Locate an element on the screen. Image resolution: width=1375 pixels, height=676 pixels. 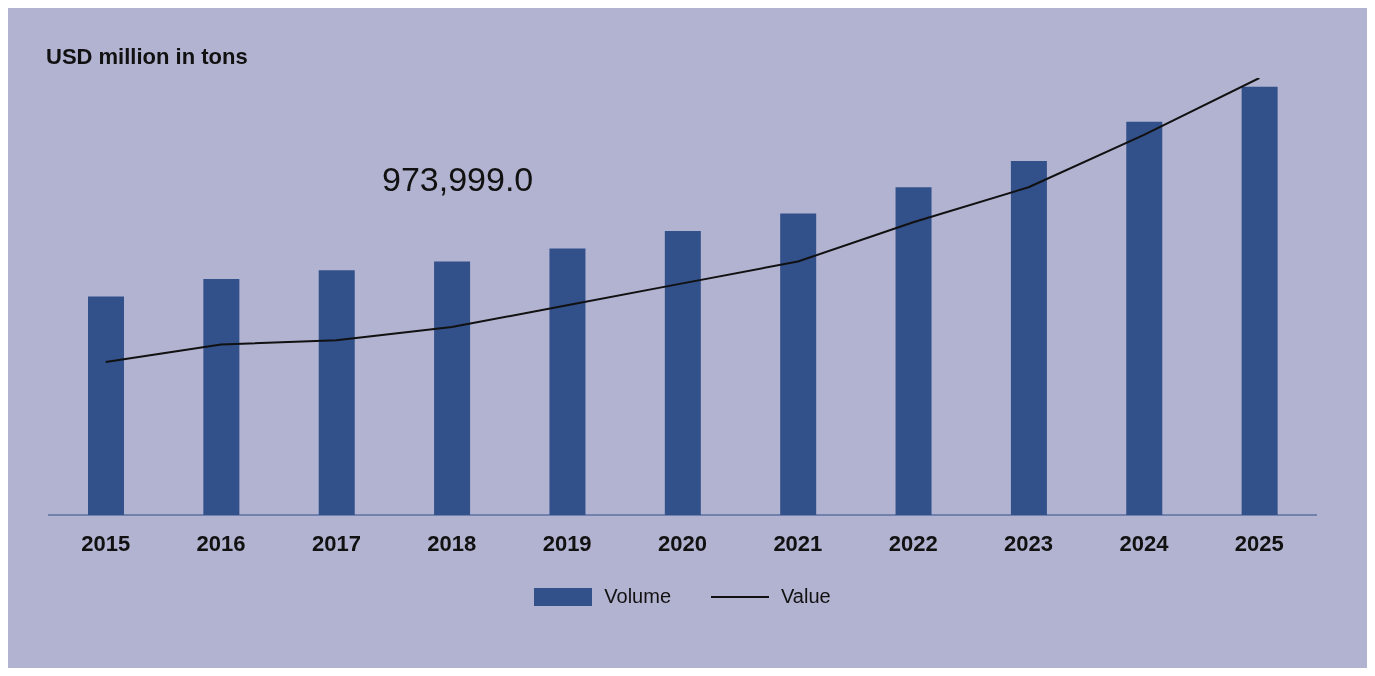
x-tick-label: 2022 is located at coordinates (913, 543).